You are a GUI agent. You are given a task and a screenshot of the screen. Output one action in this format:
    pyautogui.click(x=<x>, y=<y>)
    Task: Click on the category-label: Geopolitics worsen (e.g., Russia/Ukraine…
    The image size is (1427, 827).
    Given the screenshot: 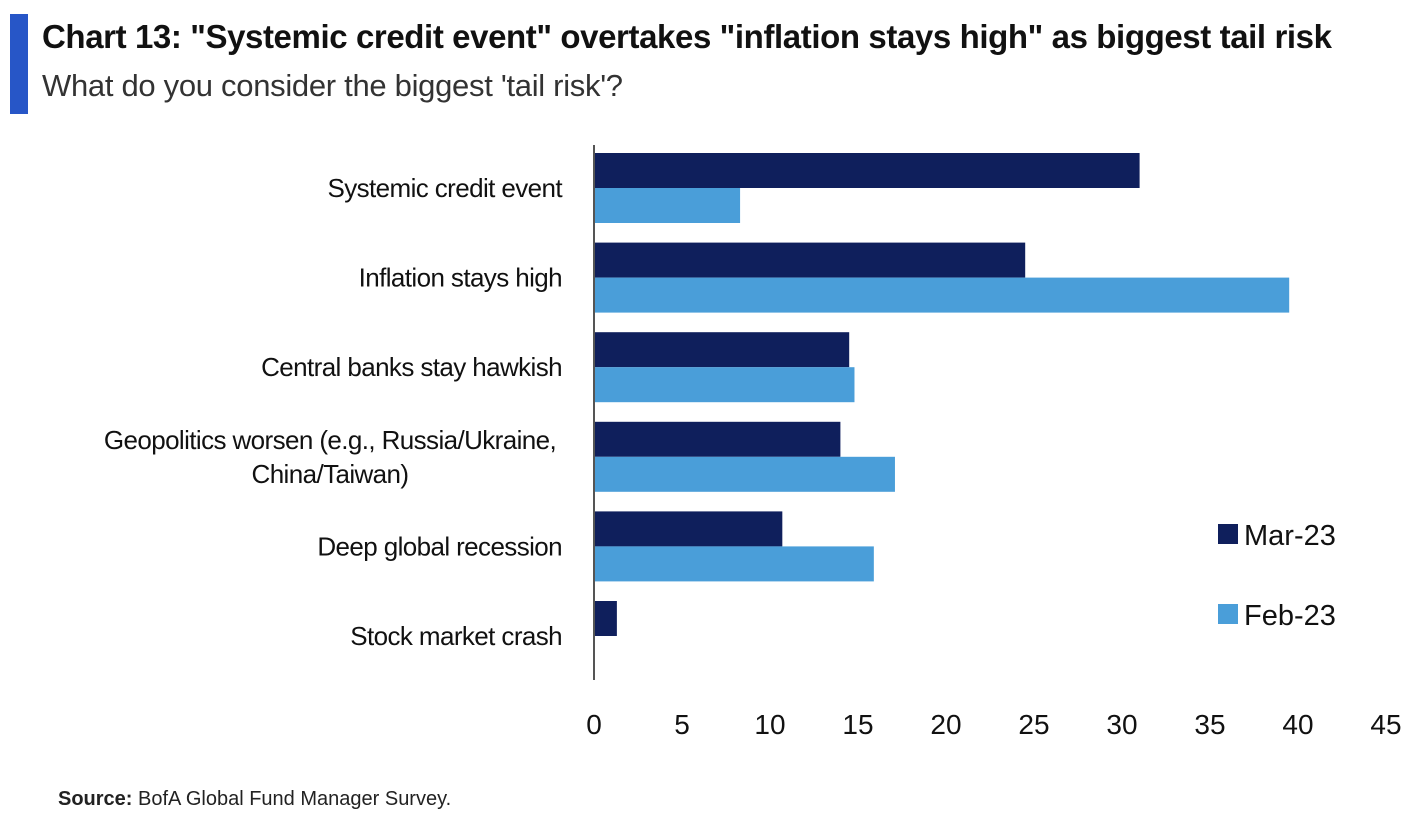 What is the action you would take?
    pyautogui.click(x=330, y=440)
    